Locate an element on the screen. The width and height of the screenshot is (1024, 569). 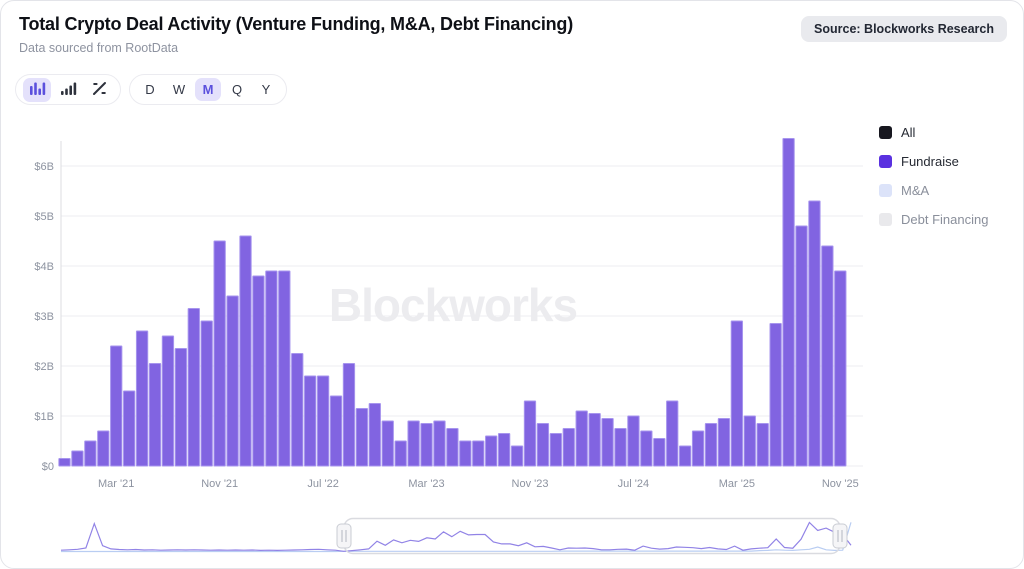
legend-item-debt-financing: Debt Financing is located at coordinates (933, 219).